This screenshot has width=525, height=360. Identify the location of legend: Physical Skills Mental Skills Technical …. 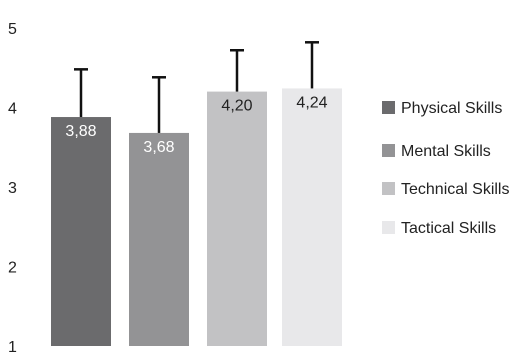
(445, 168).